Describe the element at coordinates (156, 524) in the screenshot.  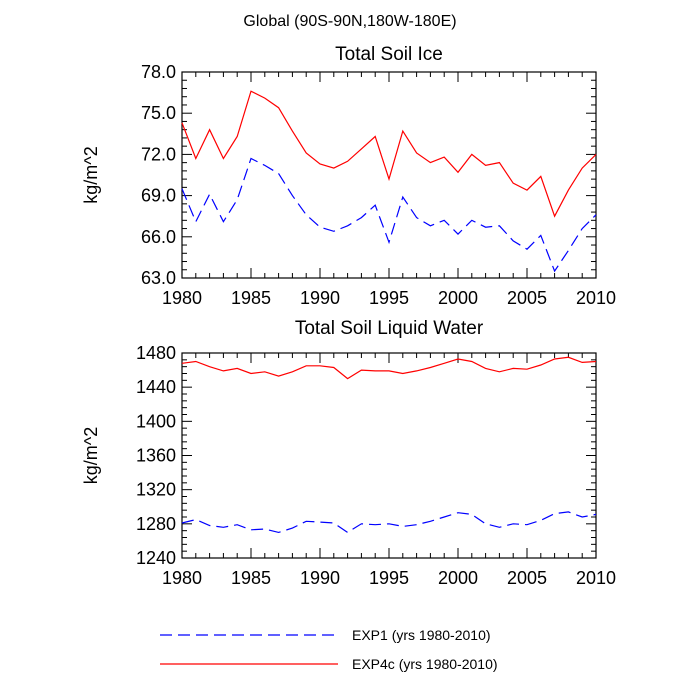
I see `y-tick-label: 1280` at that location.